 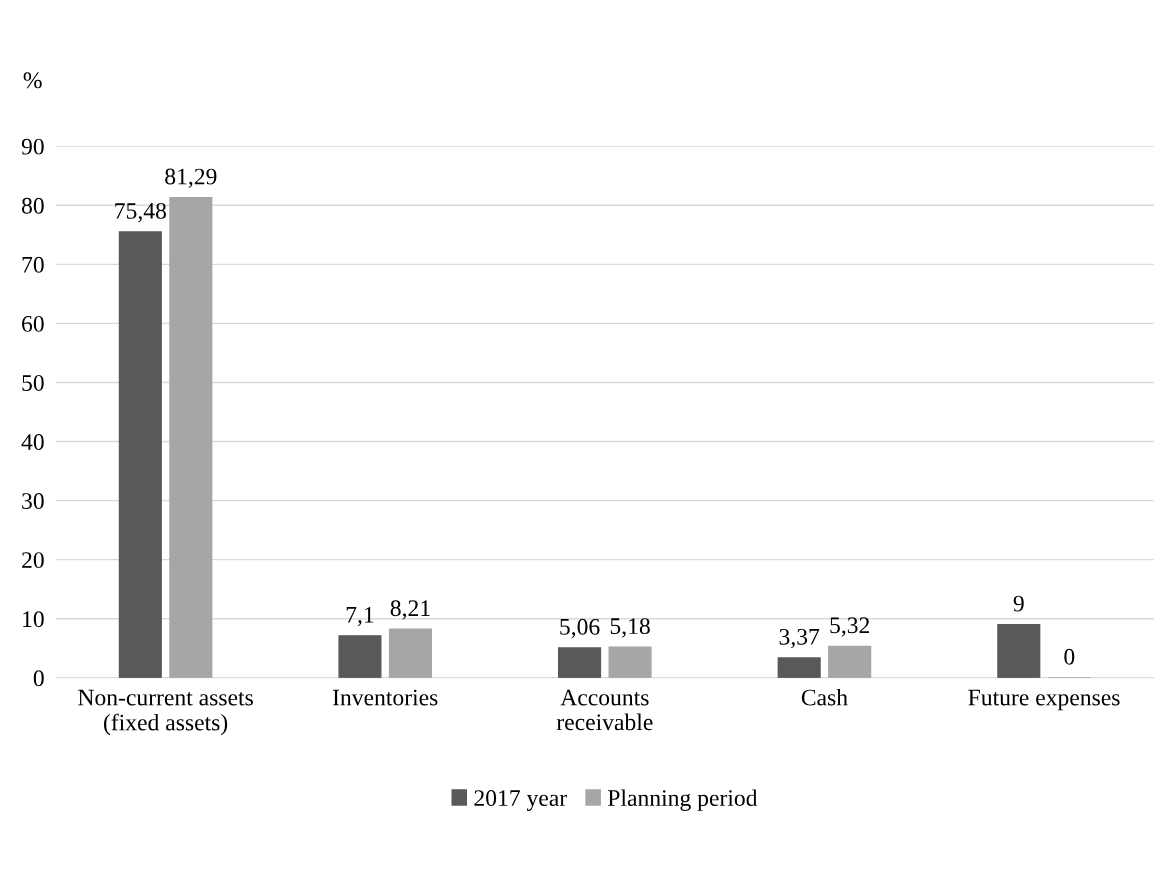 What do you see at coordinates (1018, 603) in the screenshot?
I see `data-label: 9` at bounding box center [1018, 603].